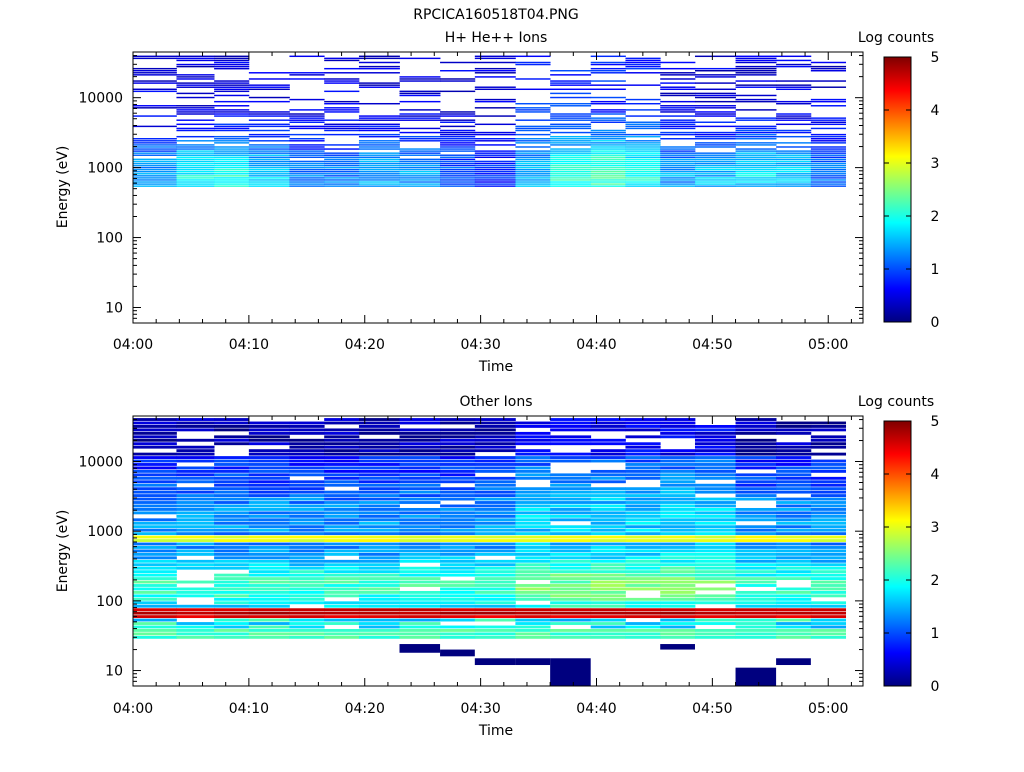 Image resolution: width=1024 pixels, height=772 pixels. What do you see at coordinates (896, 38) in the screenshot?
I see `panel-1-colorbar-label: Log counts` at bounding box center [896, 38].